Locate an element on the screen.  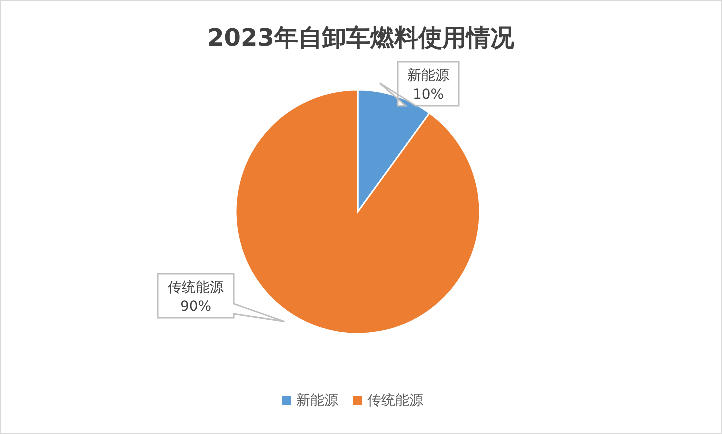
slice-label: 新能源 is located at coordinates (429, 76).